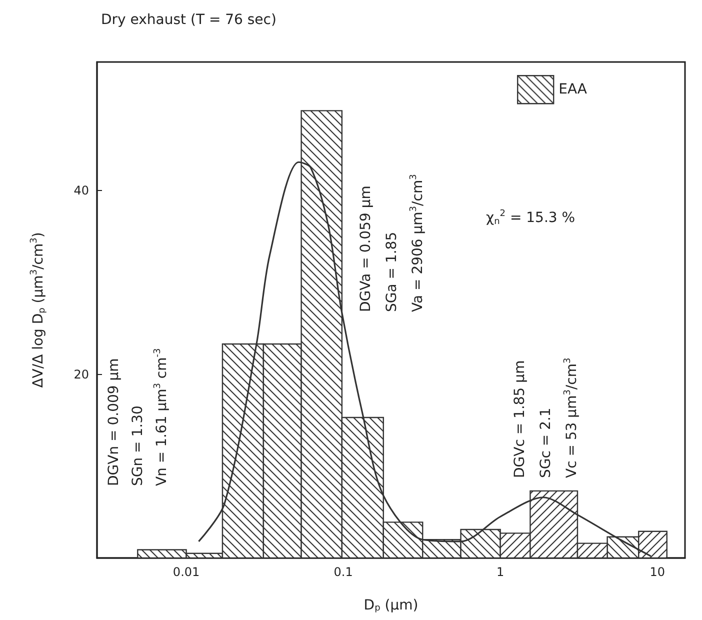 The image size is (702, 620). What do you see at coordinates (392, 272) in the screenshot?
I see `annotation: SGa = 1.85` at bounding box center [392, 272].